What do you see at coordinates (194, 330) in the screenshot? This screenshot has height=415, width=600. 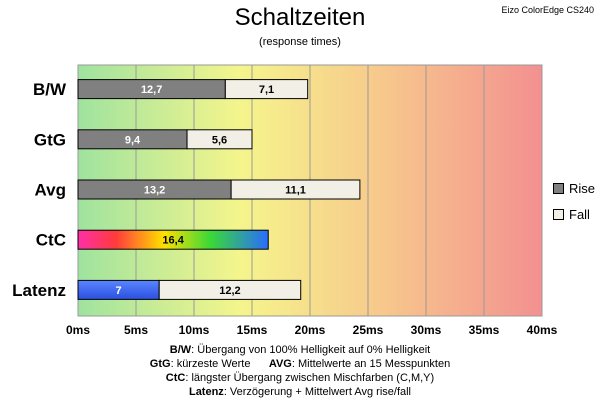 I see `x-tick-label: 10ms` at bounding box center [194, 330].